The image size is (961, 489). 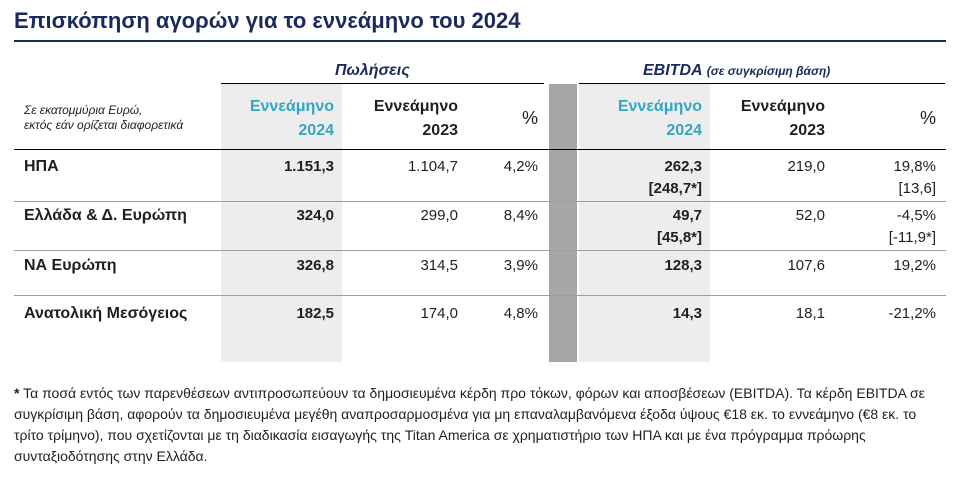 What do you see at coordinates (683, 166) in the screenshot?
I see `ebitda-2024-usa: 262,3` at bounding box center [683, 166].